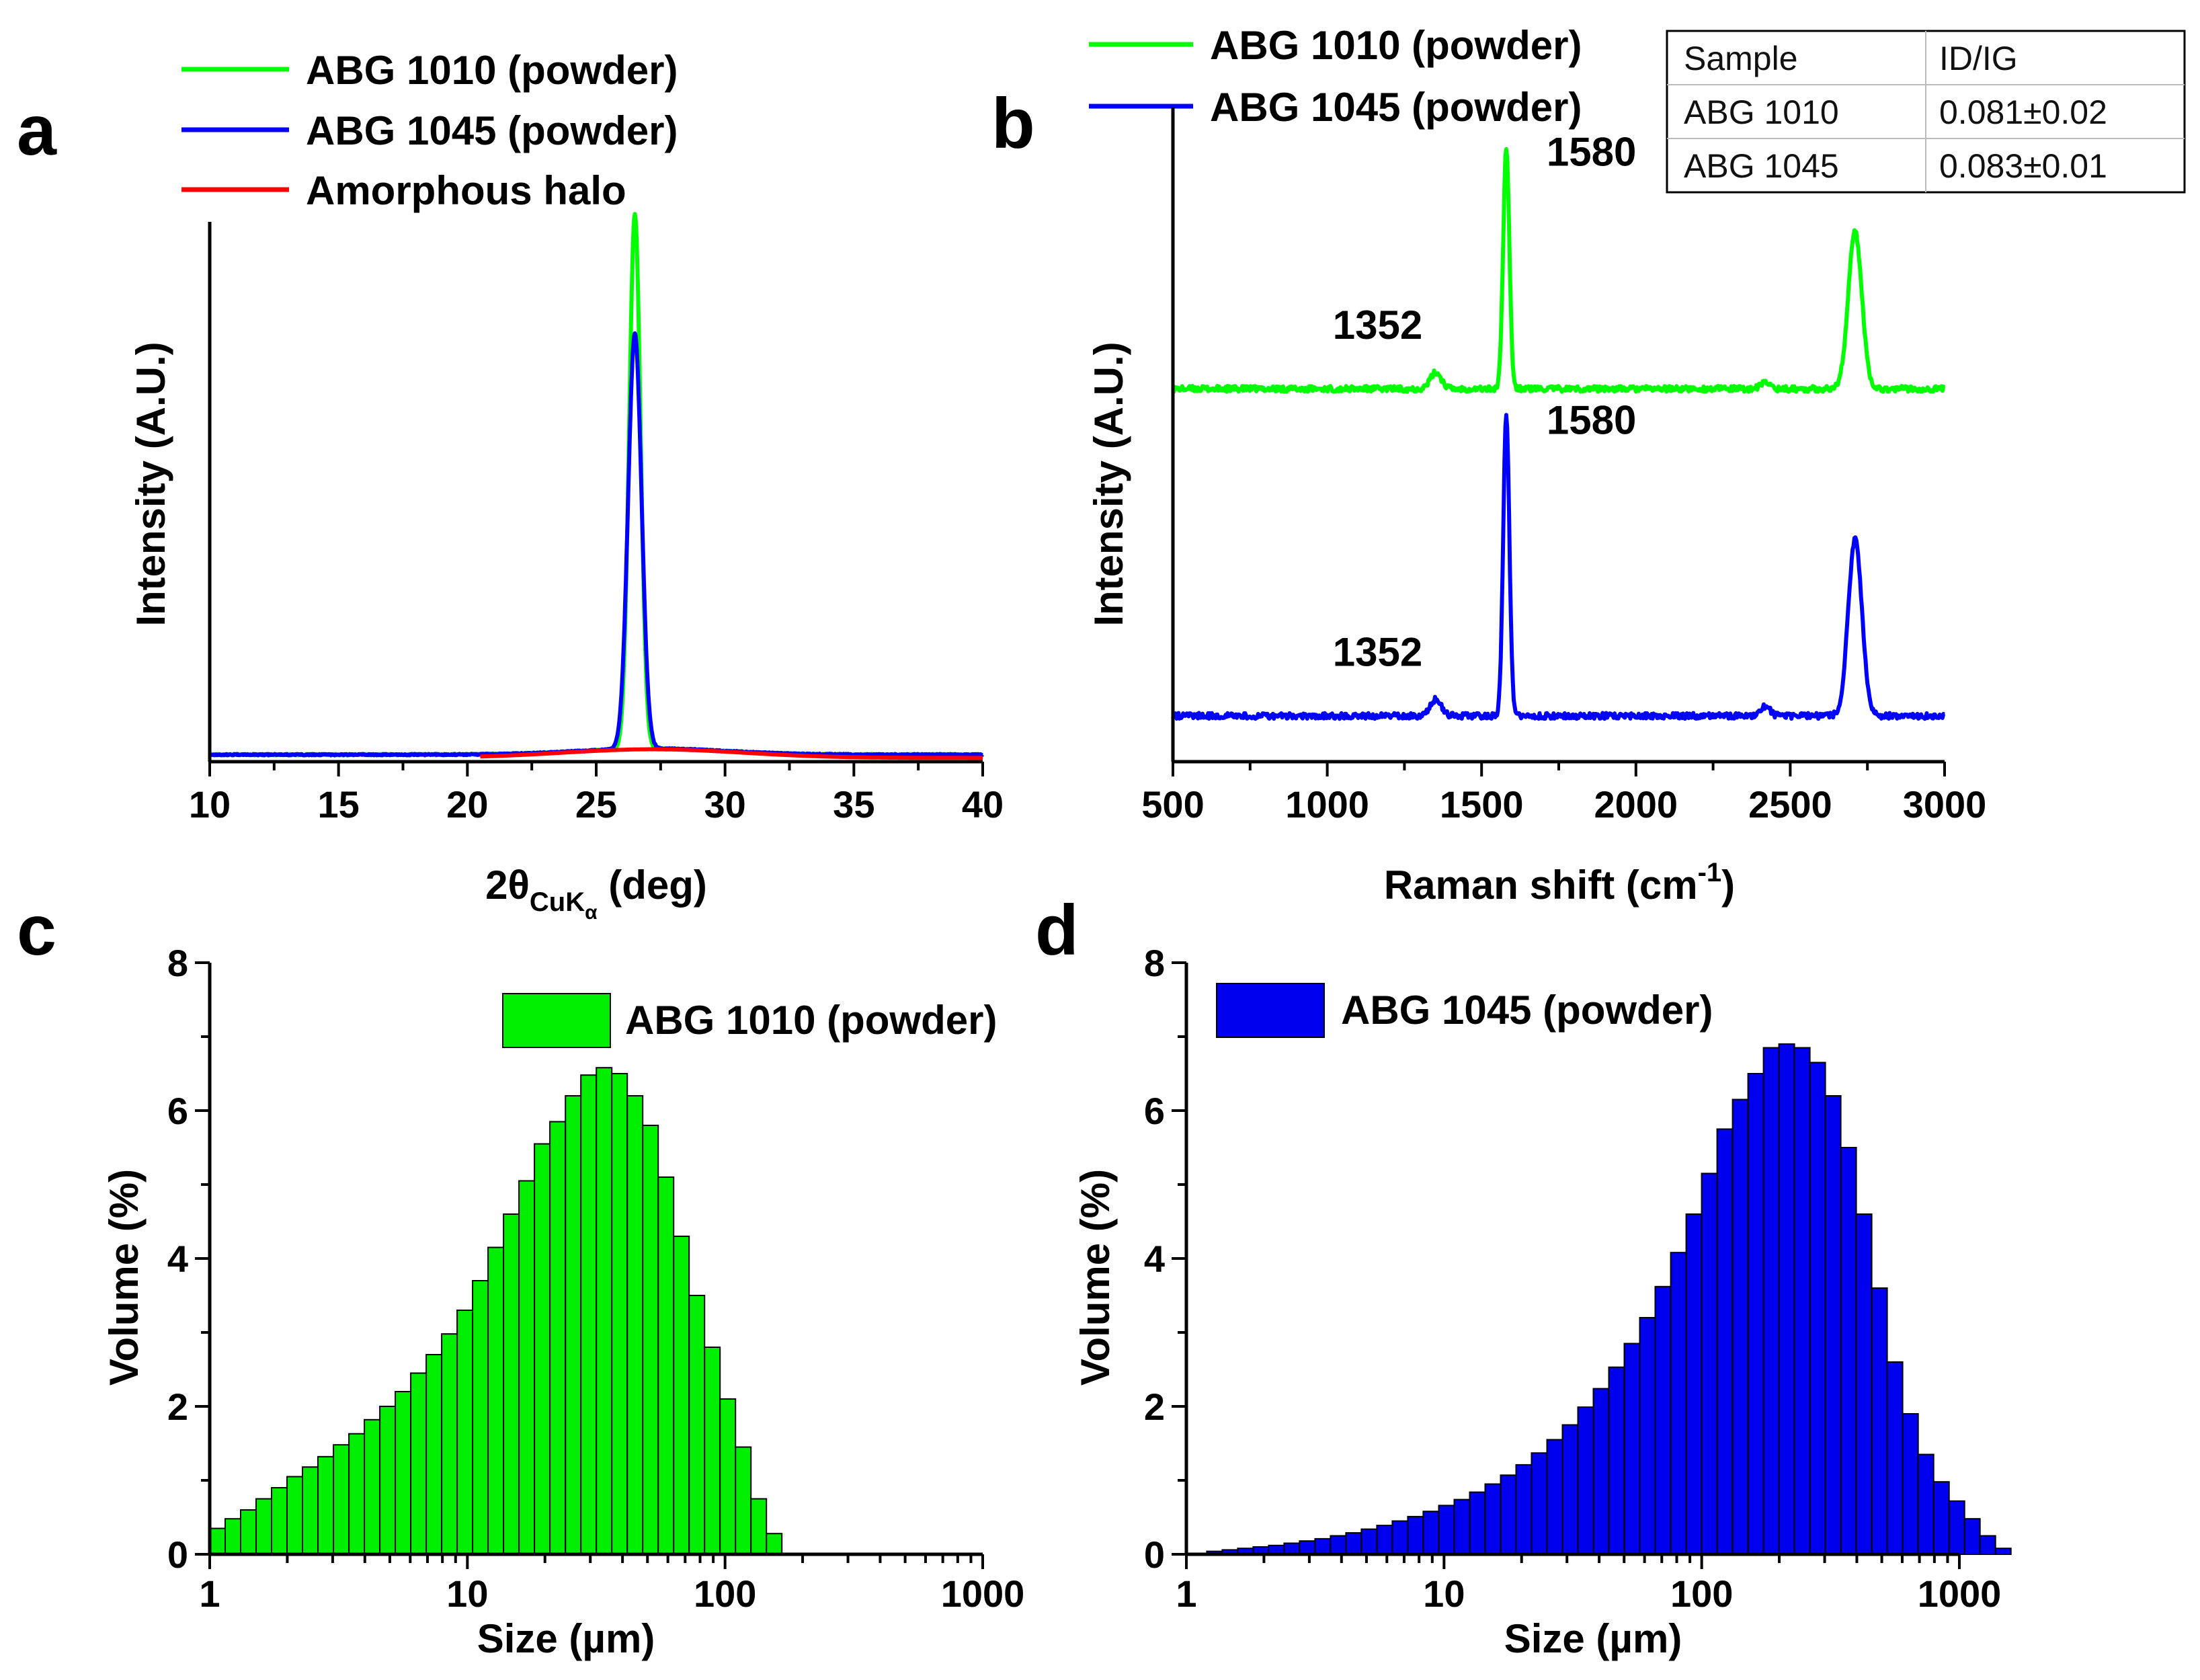  I want to click on legend-label-abg1045: ABG 1045 (powder), so click(1527, 1011).